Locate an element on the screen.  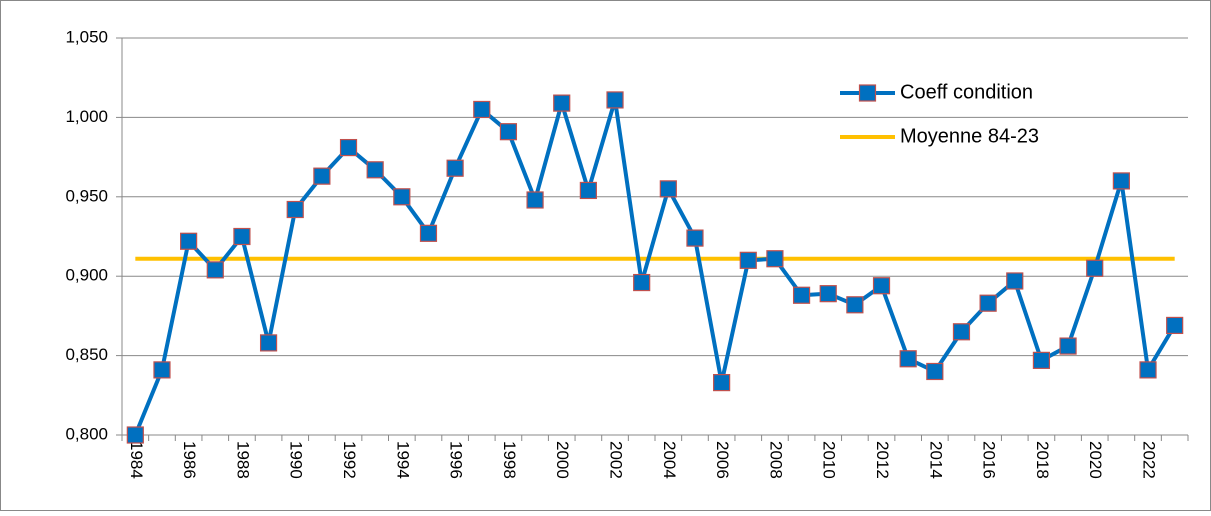
x-tick-label: 2020 is located at coordinates (1095, 460).